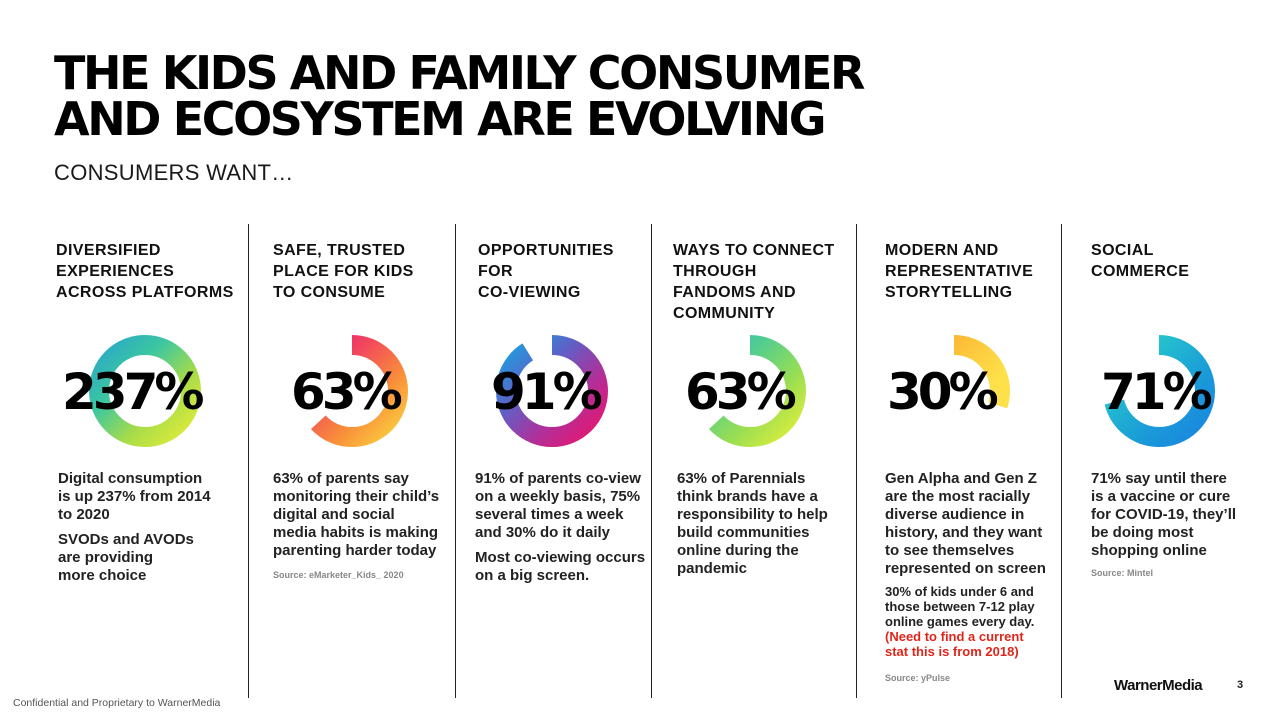 This screenshot has height=717, width=1274. What do you see at coordinates (715, 271) in the screenshot?
I see `heading-line: THROUGH` at bounding box center [715, 271].